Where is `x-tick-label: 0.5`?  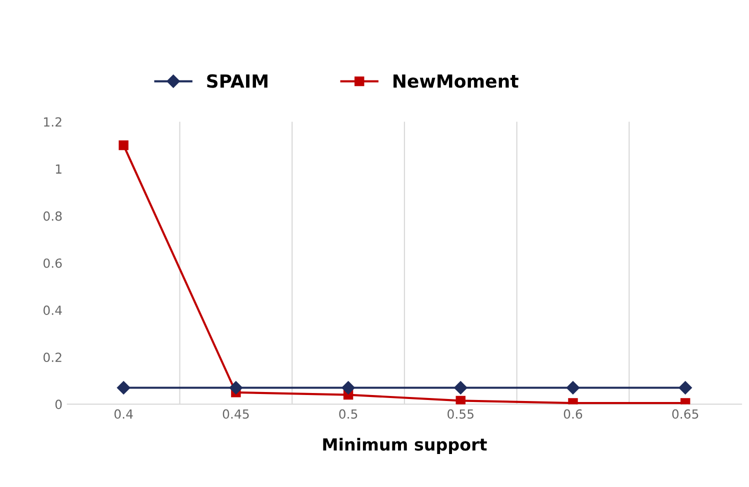 x-tick-label: 0.5 is located at coordinates (348, 414).